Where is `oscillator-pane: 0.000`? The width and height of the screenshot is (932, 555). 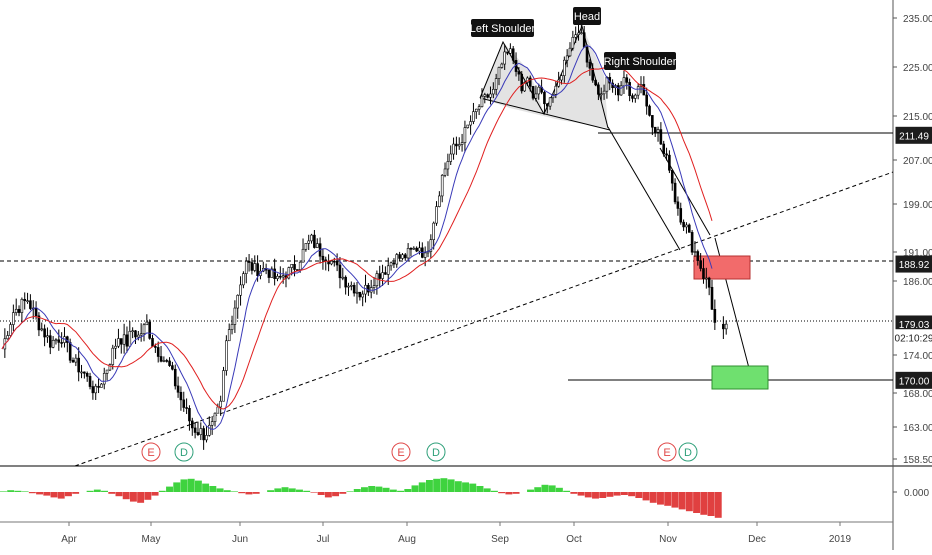 oscillator-pane: 0.000 is located at coordinates (464, 498).